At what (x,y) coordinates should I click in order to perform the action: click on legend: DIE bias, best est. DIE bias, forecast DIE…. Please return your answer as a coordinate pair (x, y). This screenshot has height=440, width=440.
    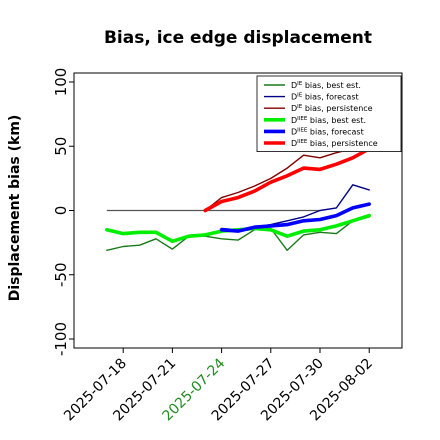
    Looking at the image, I should click on (329, 113).